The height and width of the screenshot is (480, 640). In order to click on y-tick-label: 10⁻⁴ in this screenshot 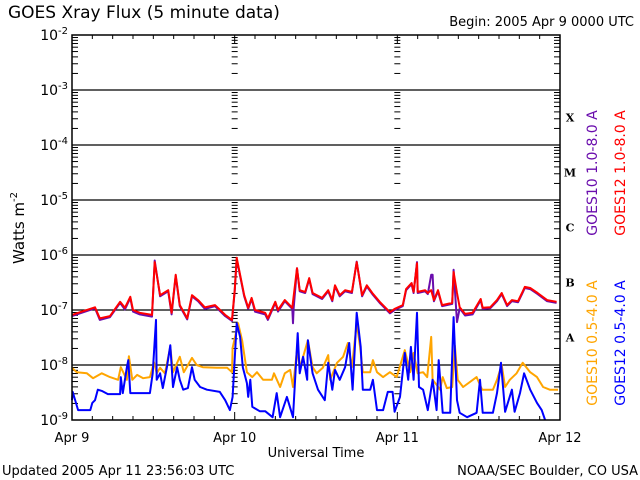, I will do `click(54, 145)`.